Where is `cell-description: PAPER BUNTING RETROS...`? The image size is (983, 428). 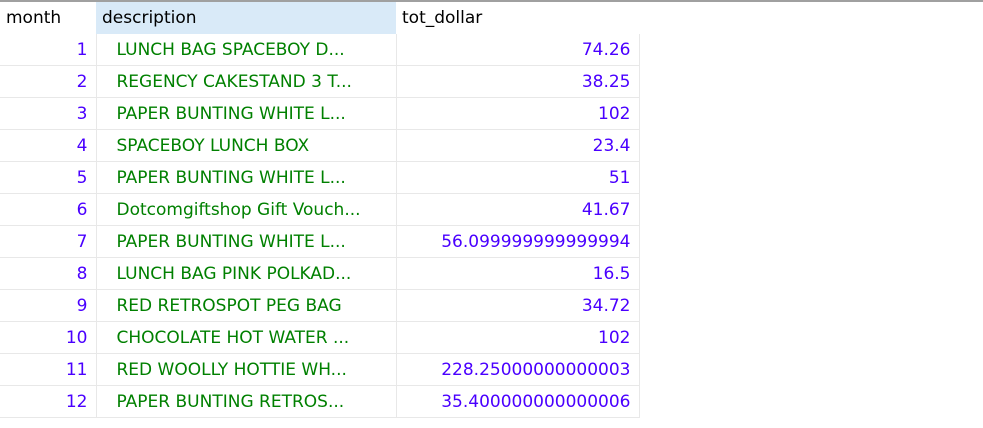
cell-description: PAPER BUNTING RETROS... is located at coordinates (246, 401).